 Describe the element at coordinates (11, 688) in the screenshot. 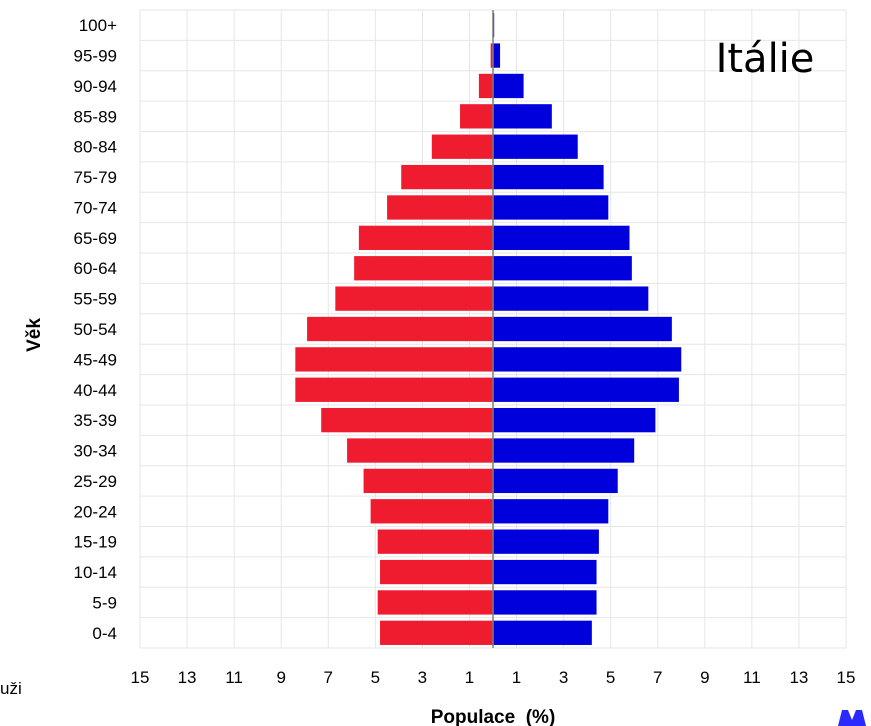

I see `left-edge-label: uži` at that location.